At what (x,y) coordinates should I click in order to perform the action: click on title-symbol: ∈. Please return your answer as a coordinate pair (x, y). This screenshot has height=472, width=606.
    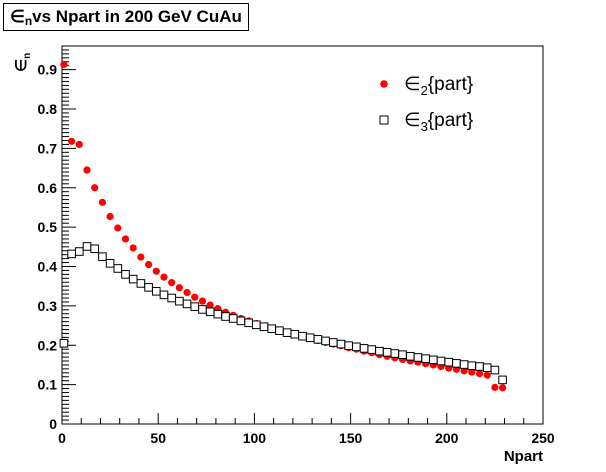
    Looking at the image, I should click on (17, 16).